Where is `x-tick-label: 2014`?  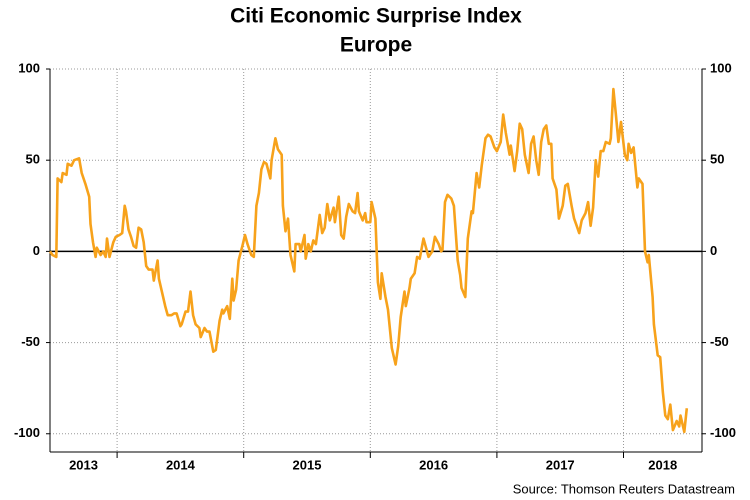
x-tick-label: 2014 is located at coordinates (181, 464).